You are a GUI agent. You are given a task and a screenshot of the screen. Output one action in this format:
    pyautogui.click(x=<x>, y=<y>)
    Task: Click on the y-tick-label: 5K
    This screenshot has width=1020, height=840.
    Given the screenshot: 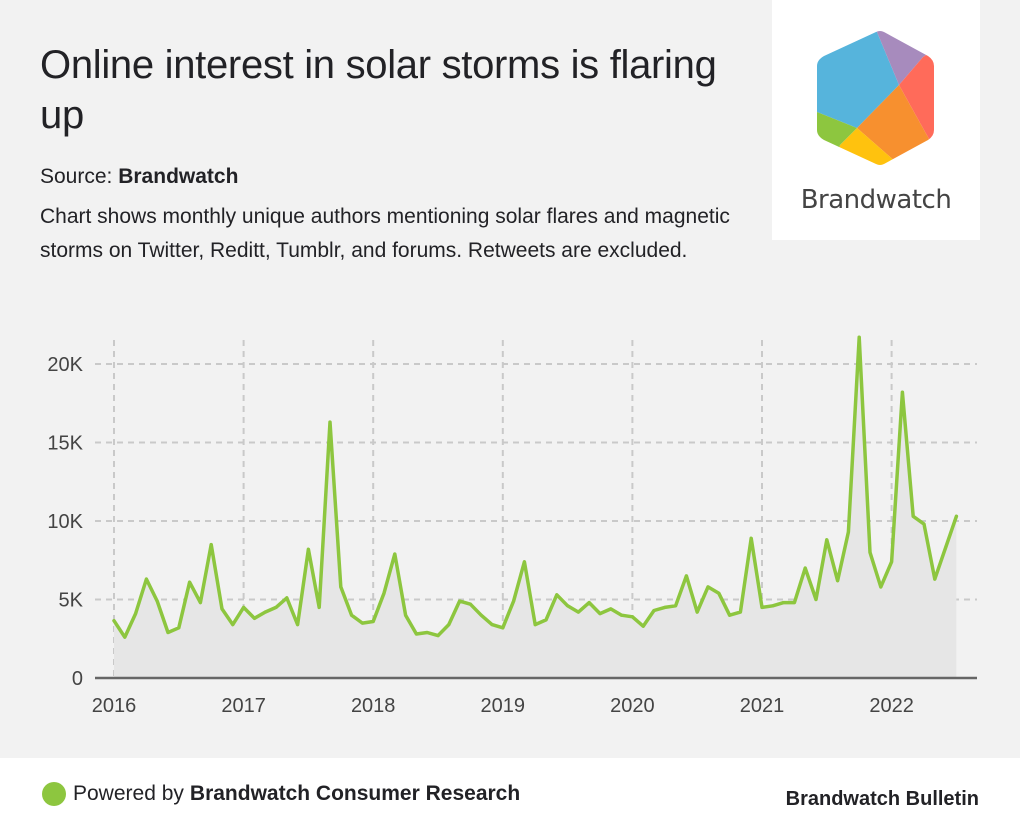 What is the action you would take?
    pyautogui.click(x=71, y=601)
    